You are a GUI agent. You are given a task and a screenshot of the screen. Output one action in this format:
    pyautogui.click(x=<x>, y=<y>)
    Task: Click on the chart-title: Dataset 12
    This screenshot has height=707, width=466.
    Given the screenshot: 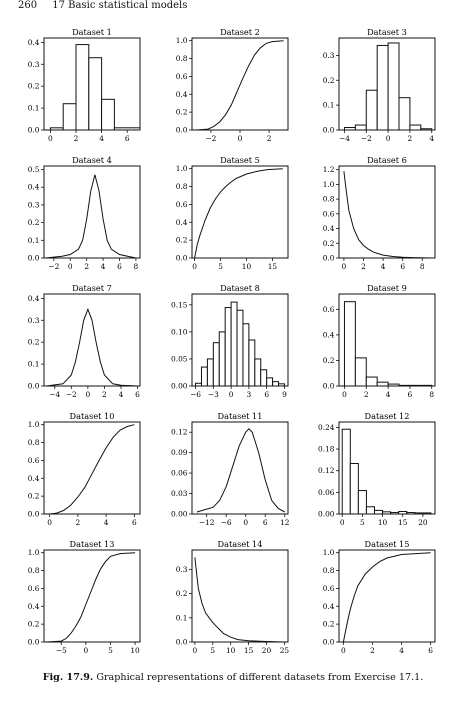 What is the action you would take?
    pyautogui.click(x=387, y=416)
    